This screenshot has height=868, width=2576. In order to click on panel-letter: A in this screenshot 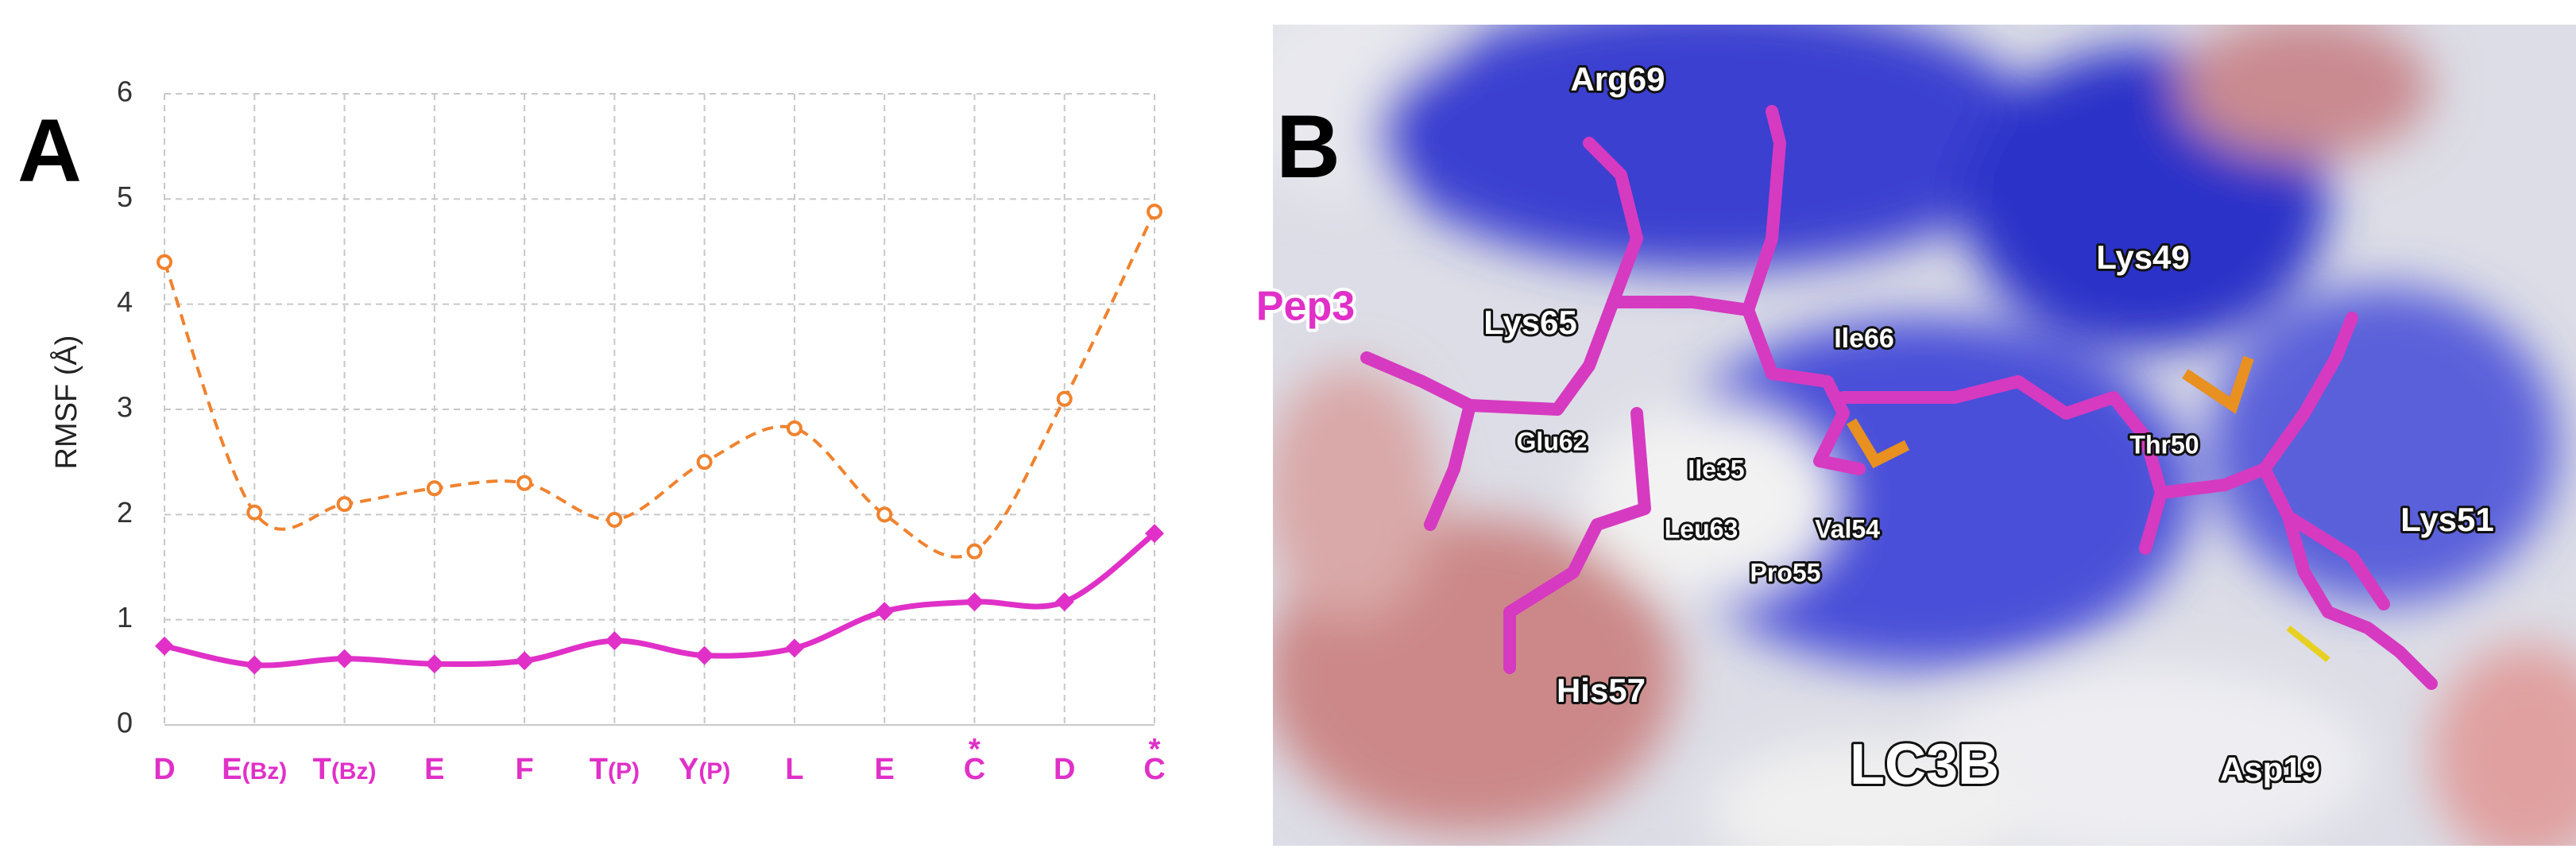, I will do `click(49, 150)`.